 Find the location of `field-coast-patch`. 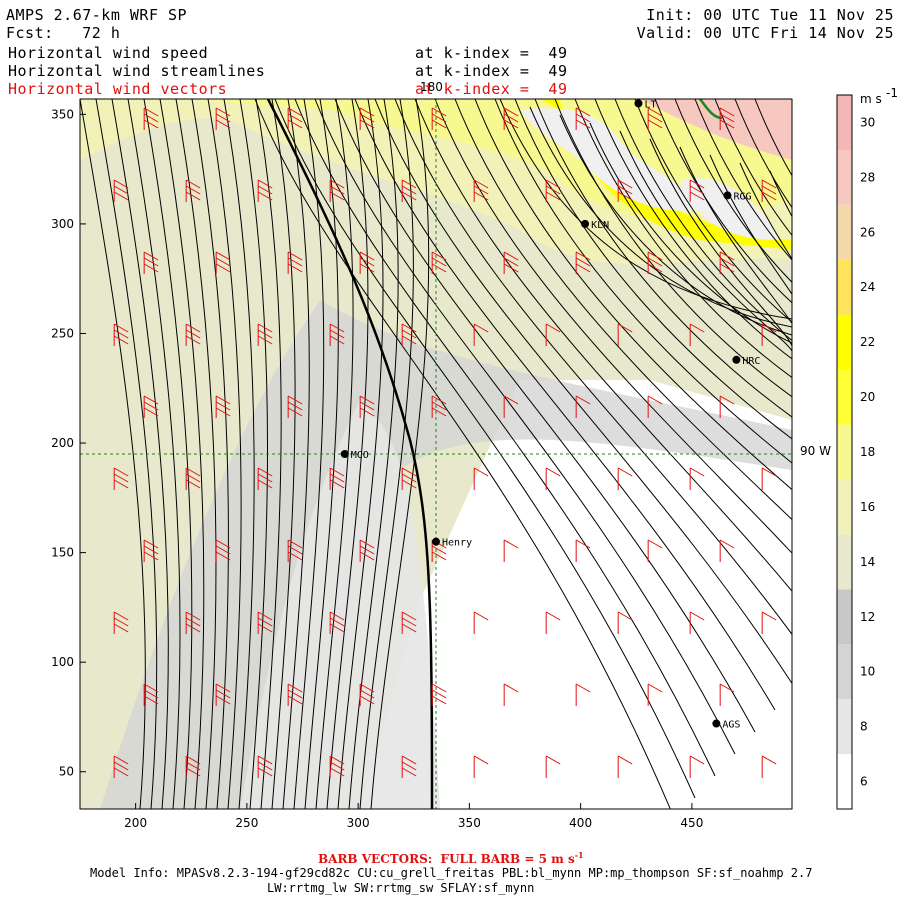

field-coast-patch is located at coordinates (610, 159).